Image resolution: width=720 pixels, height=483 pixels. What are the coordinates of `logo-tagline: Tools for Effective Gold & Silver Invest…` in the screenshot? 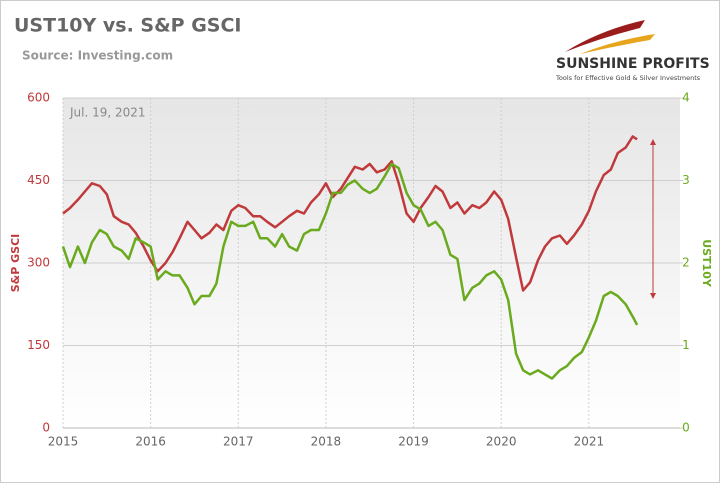 It's located at (628, 78).